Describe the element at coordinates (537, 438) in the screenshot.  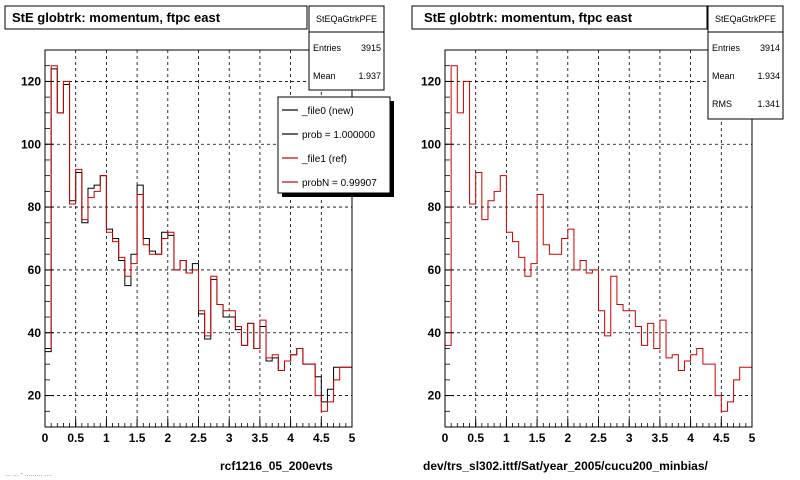
I see `right-xtick-label-1.5: 1.5` at that location.